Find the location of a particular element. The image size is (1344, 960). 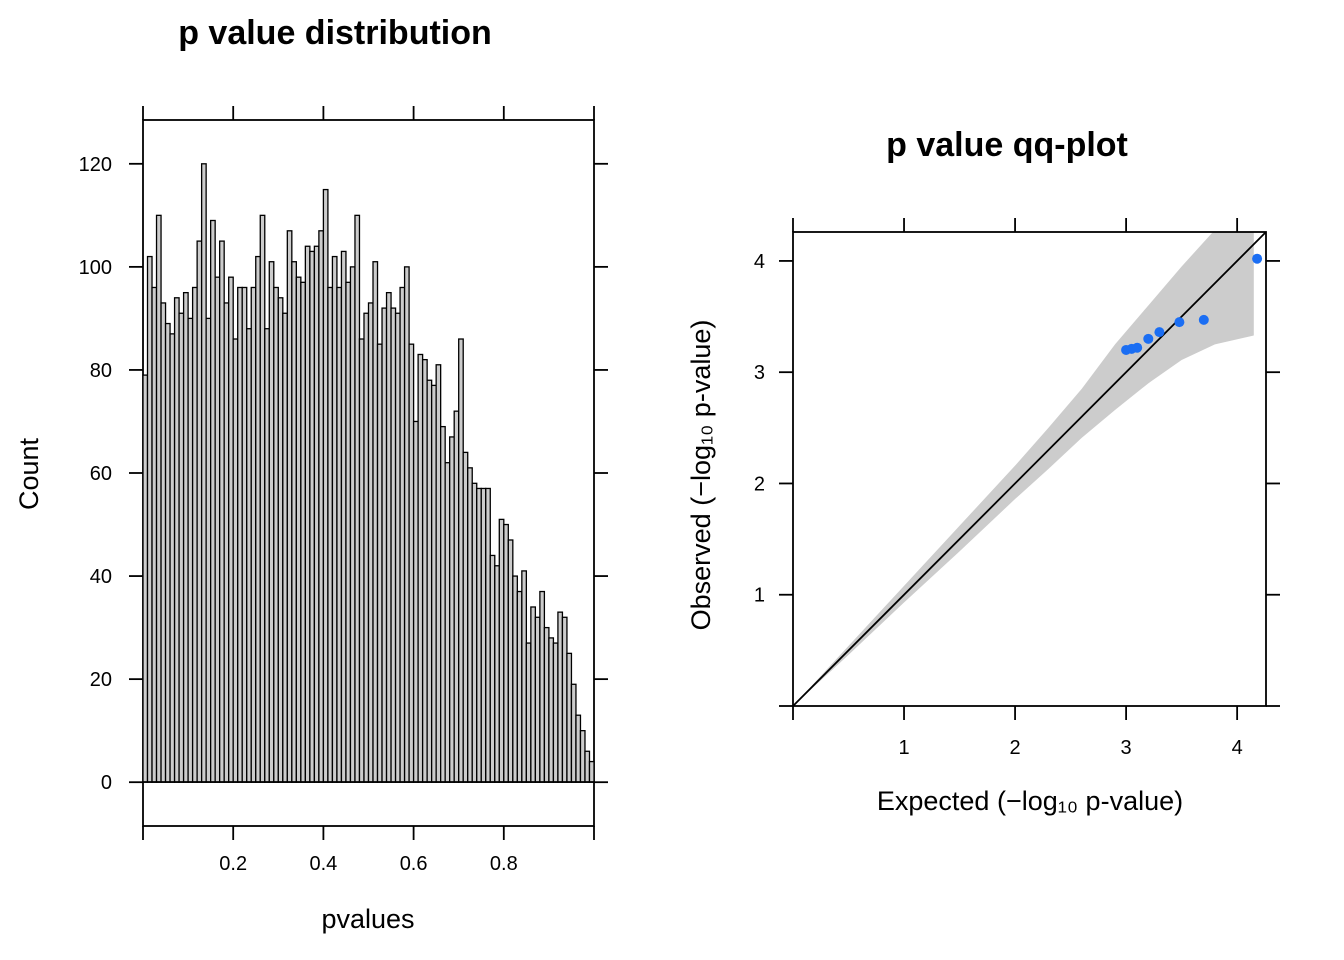

qq-x-axis-label: Expected (−log₁₀ p-value) is located at coordinates (1030, 801).